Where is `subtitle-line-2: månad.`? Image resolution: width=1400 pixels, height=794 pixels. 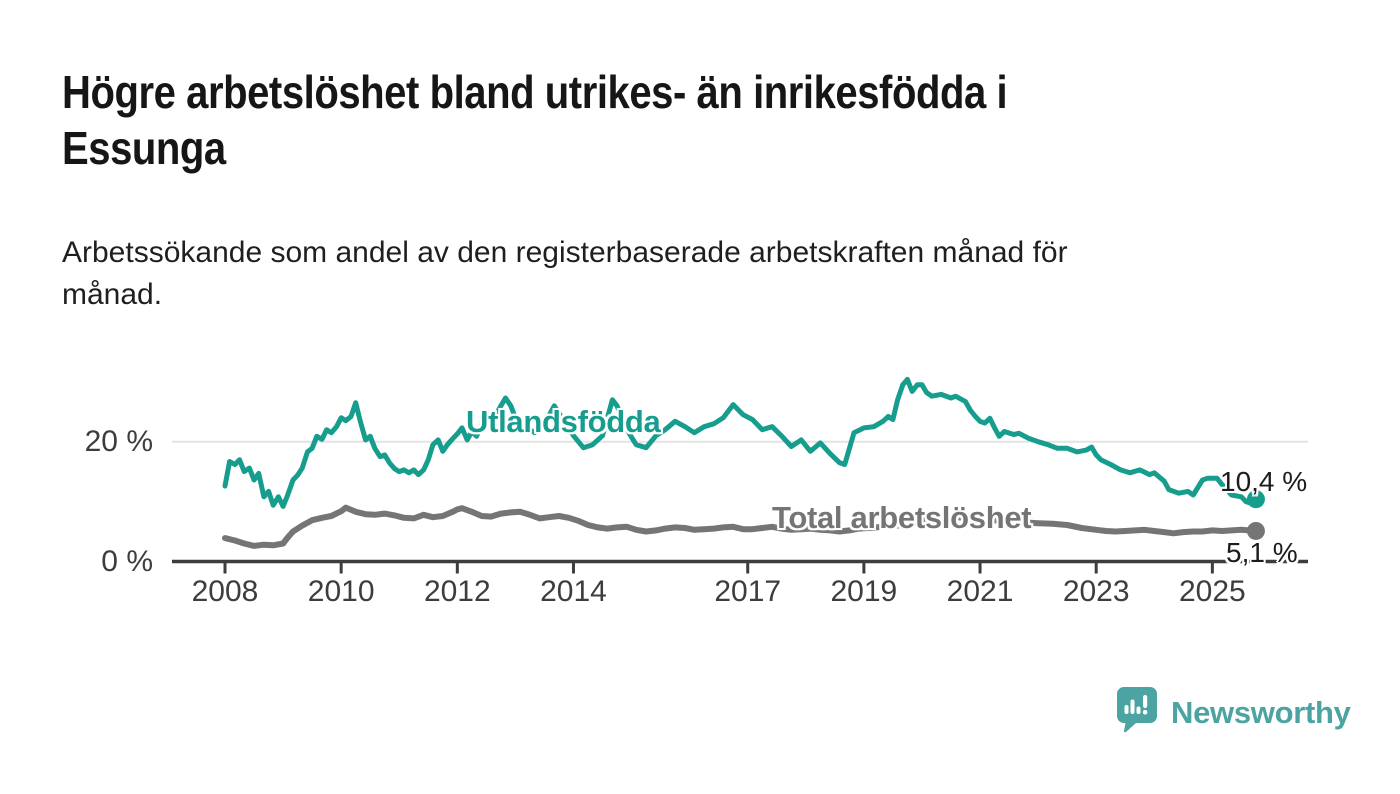
subtitle-line-2: månad. is located at coordinates (112, 294).